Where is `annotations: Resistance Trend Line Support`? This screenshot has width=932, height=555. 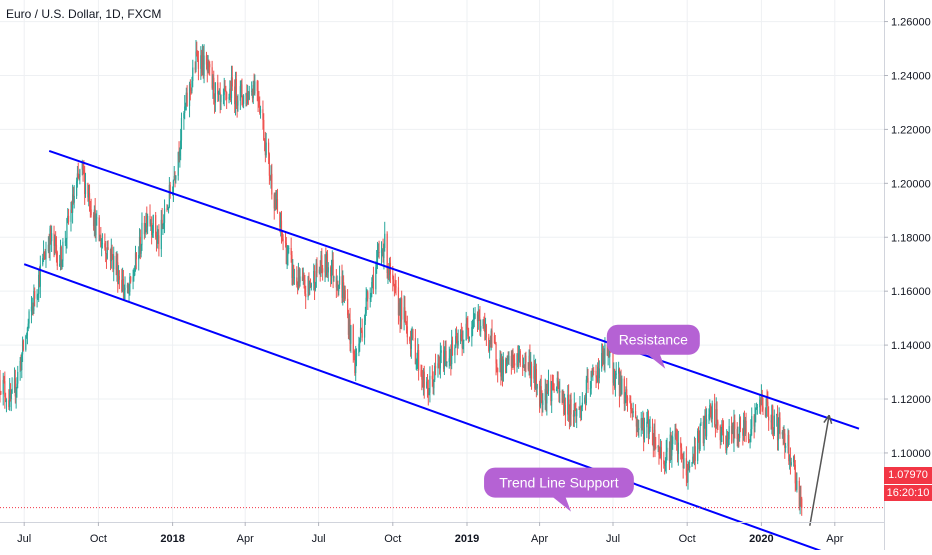 annotations: Resistance Trend Line Support is located at coordinates (592, 418).